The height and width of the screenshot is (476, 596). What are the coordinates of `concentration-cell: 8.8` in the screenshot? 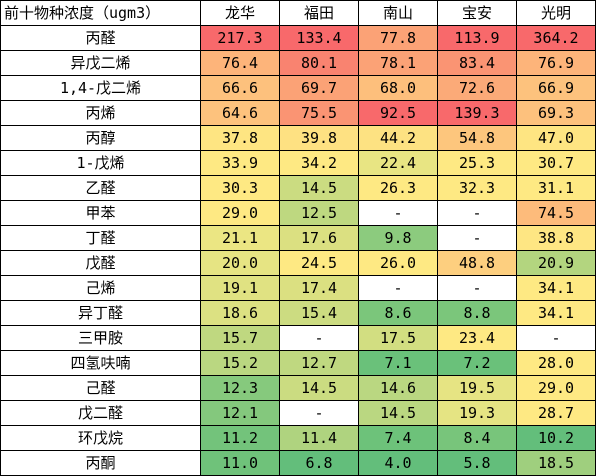 It's located at (477, 313).